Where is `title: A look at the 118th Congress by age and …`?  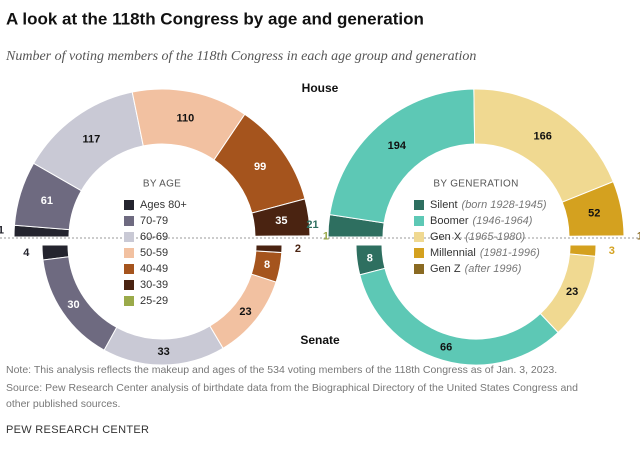 title: A look at the 118th Congress by age and … is located at coordinates (215, 18).